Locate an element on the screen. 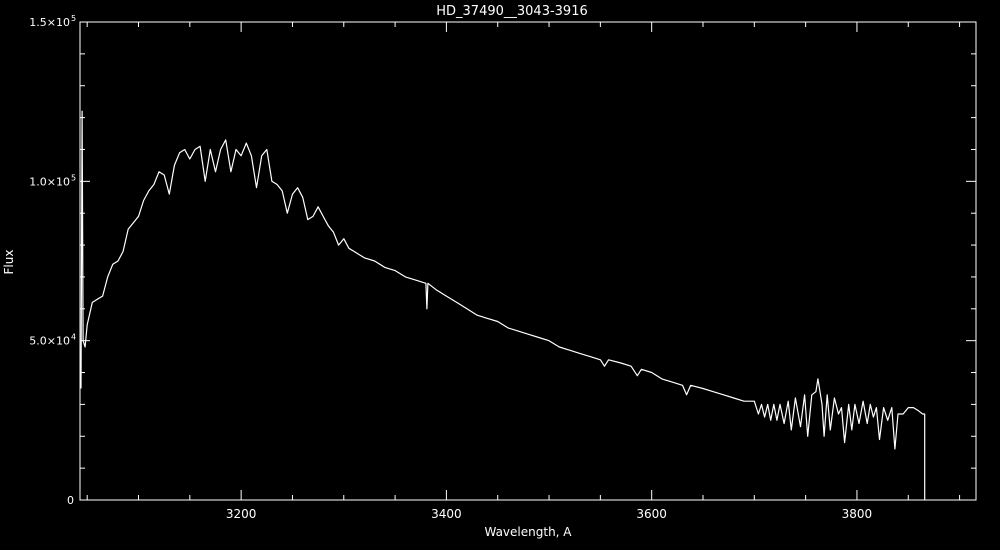 Image resolution: width=1000 pixels, height=550 pixels. y-tick-exponent: 4 is located at coordinates (73, 337).